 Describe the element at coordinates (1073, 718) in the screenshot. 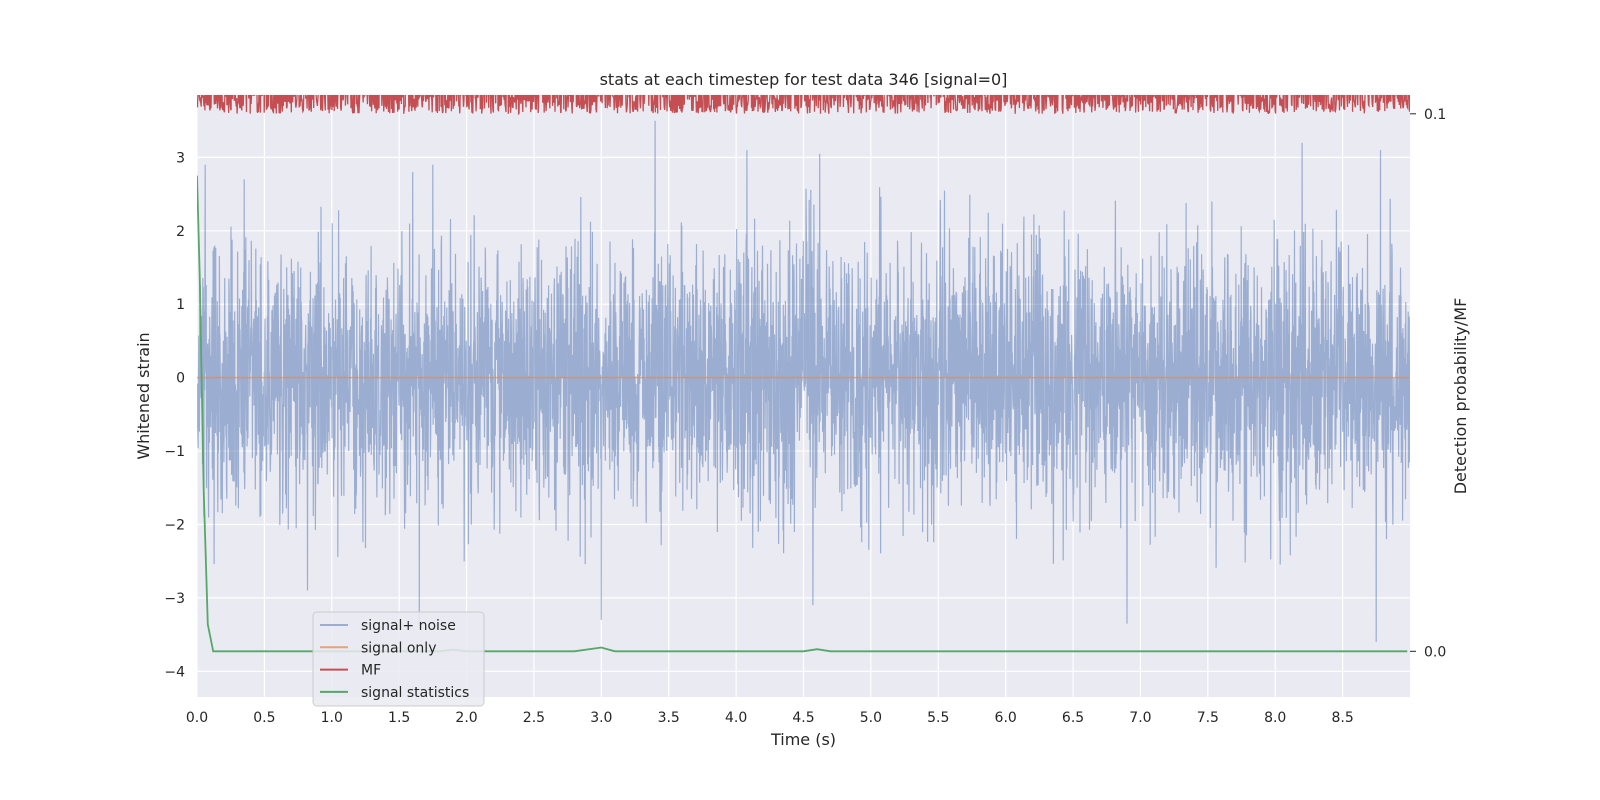

I see `x-tick-label: 6.5` at that location.